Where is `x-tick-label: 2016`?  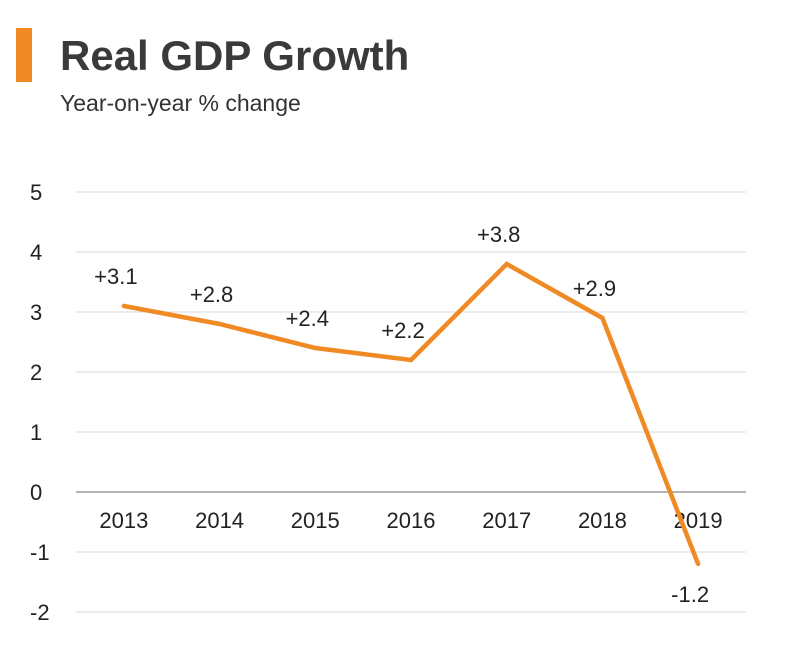 x-tick-label: 2016 is located at coordinates (411, 520).